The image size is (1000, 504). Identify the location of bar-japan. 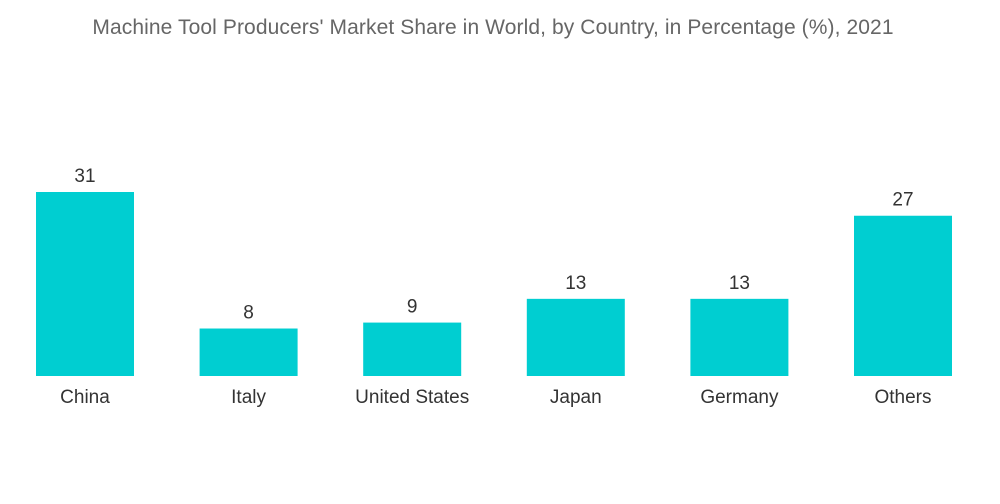
(575, 337).